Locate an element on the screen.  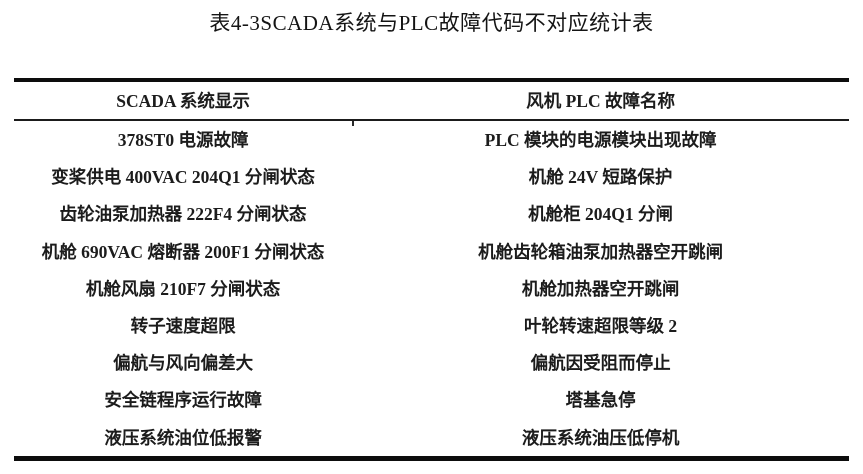
scada-cell: 转子速度超限 is located at coordinates (183, 326).